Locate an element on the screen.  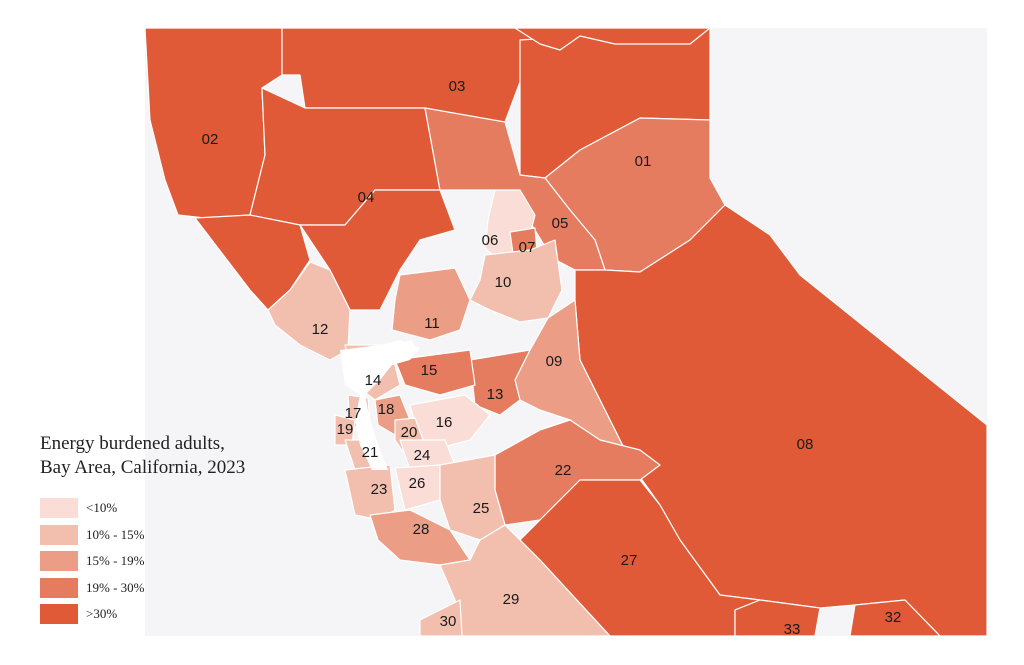
legend-label: 15% - 19% is located at coordinates (115, 560).